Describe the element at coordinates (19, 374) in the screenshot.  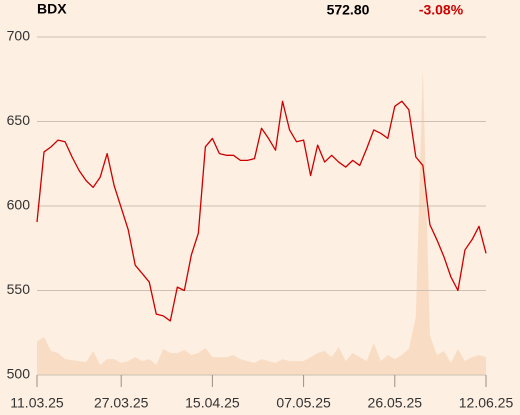
I see `y-tick-label: 500` at that location.